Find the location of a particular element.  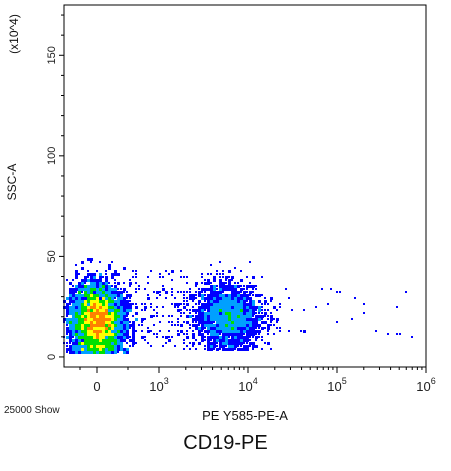

x-tick-label: 105 is located at coordinates (336, 385).